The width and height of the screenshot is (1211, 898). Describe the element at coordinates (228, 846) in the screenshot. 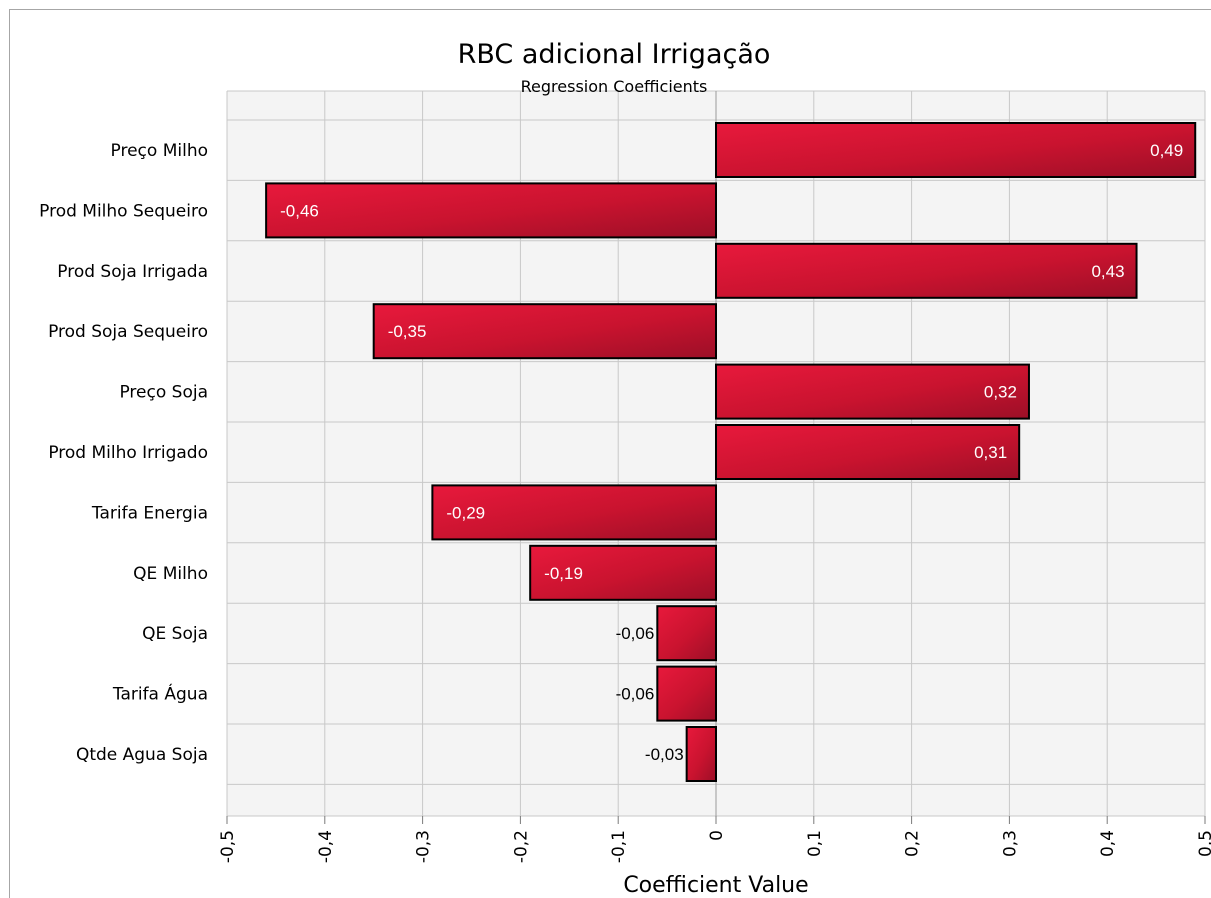

I see `x-tick-label: -0,5` at that location.